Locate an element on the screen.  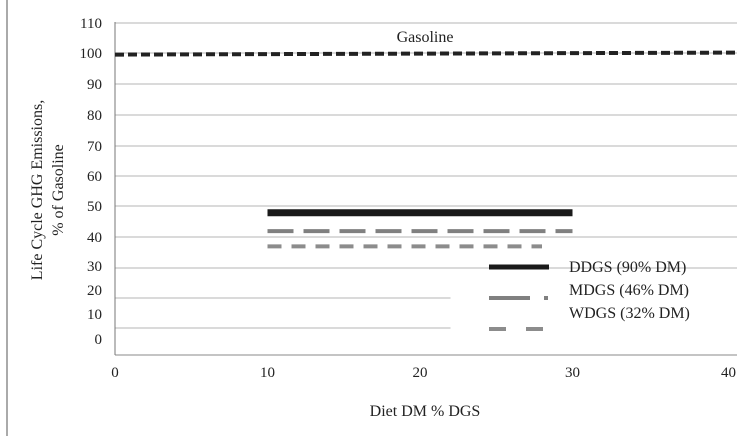
x-tick-label: 10 is located at coordinates (267, 373).